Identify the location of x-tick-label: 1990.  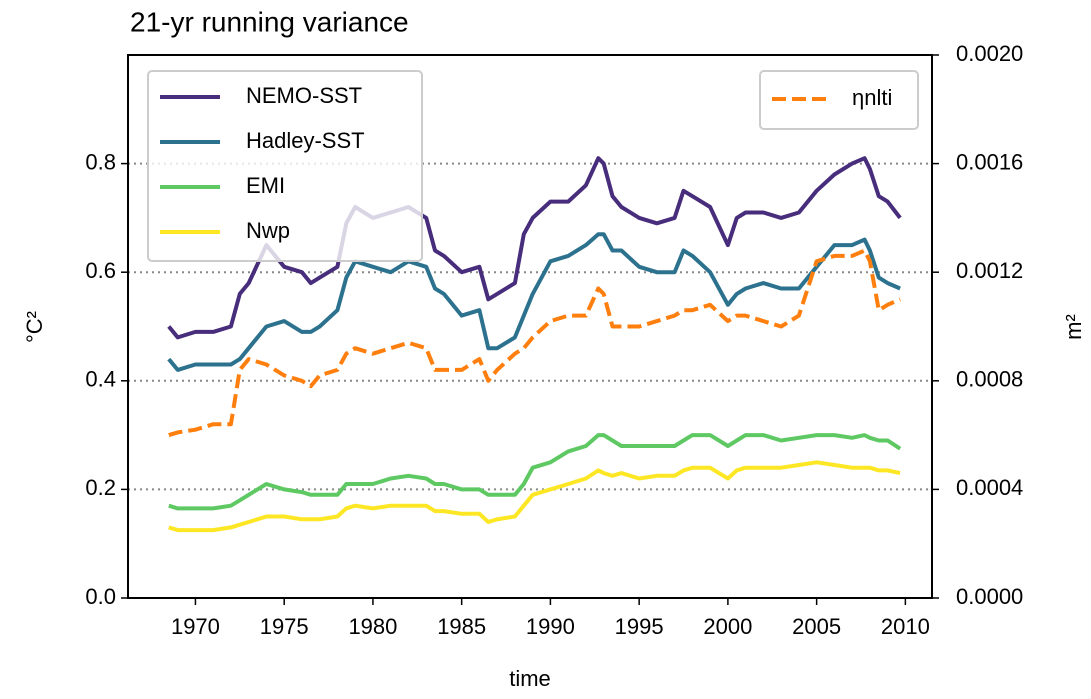
(550, 626).